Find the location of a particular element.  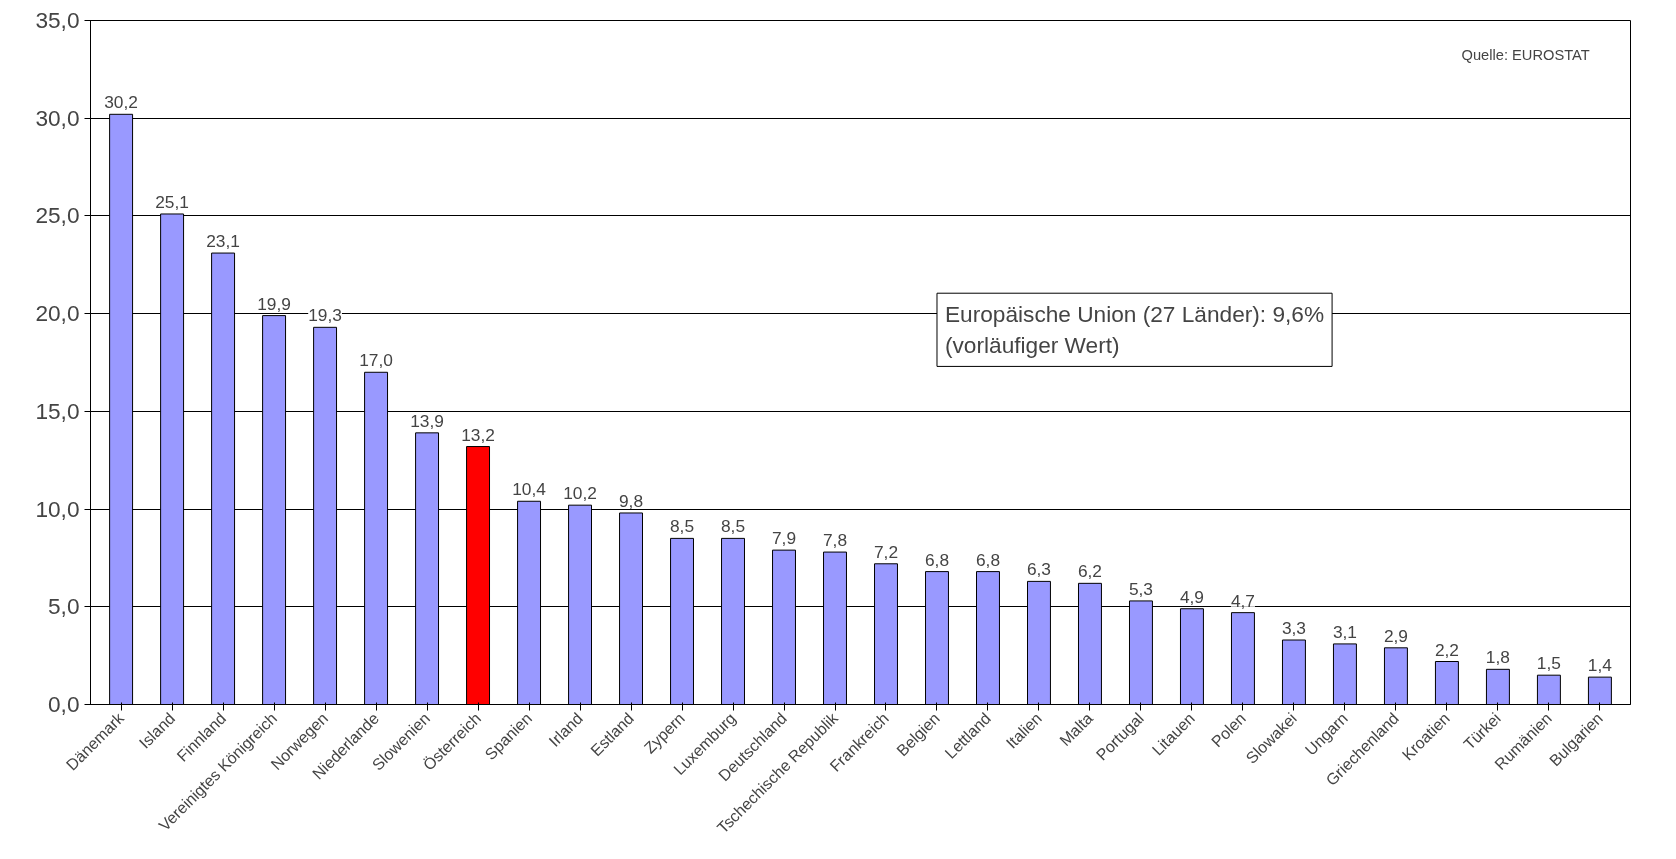

annotation: Quelle: EUROSTAT is located at coordinates (1525, 55).